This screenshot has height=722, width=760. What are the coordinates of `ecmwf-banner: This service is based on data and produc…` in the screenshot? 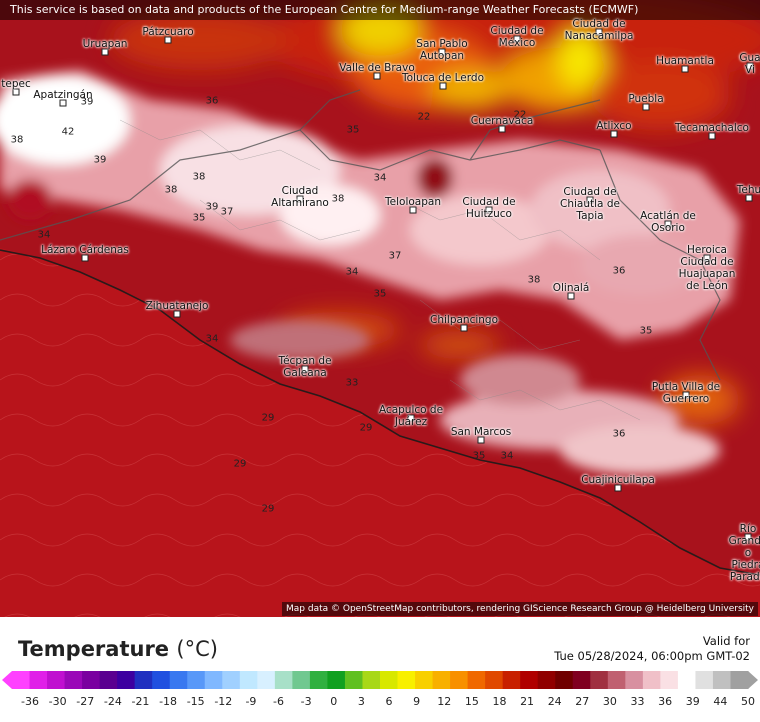 It's located at (380, 10).